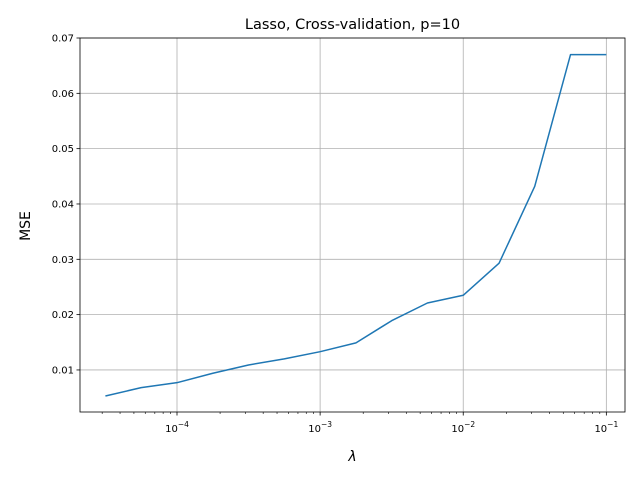  Describe the element at coordinates (63, 39) in the screenshot. I see `y-tick-label: 0.07` at that location.